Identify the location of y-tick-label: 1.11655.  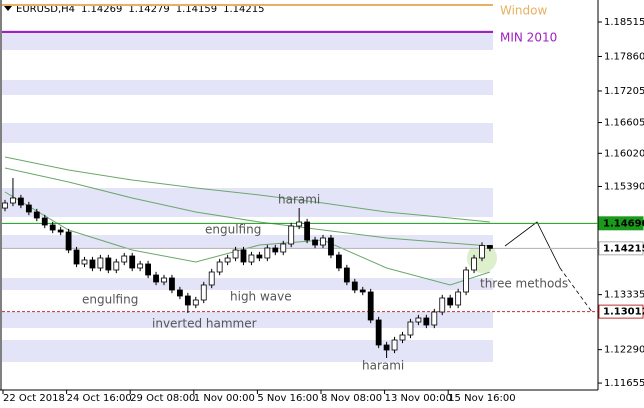
(624, 383).